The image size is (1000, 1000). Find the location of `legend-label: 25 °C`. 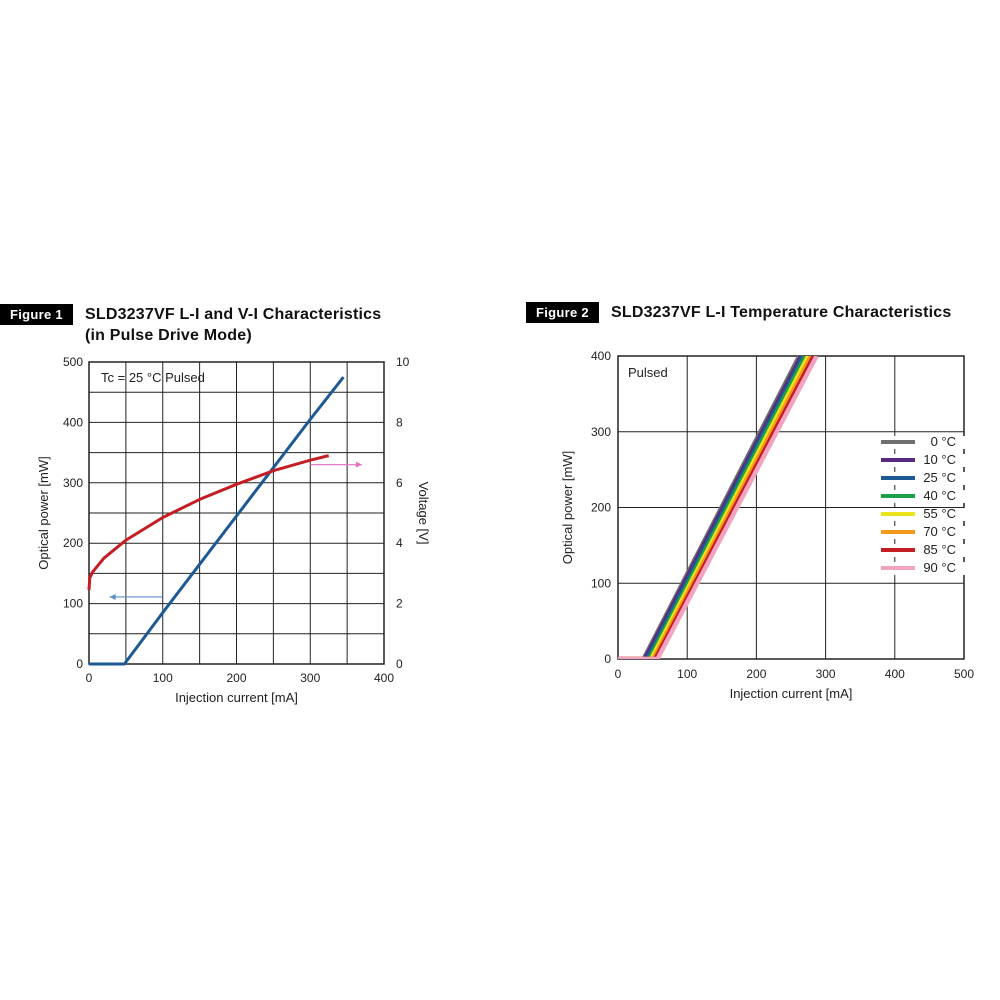

legend-label: 25 °C is located at coordinates (939, 477).